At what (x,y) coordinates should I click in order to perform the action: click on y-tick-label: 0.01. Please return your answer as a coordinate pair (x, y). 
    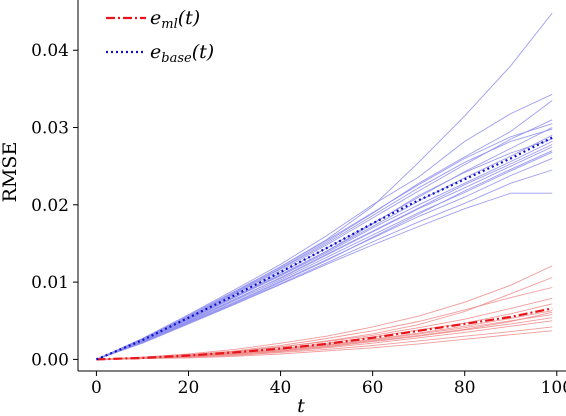
    Looking at the image, I should click on (50, 283).